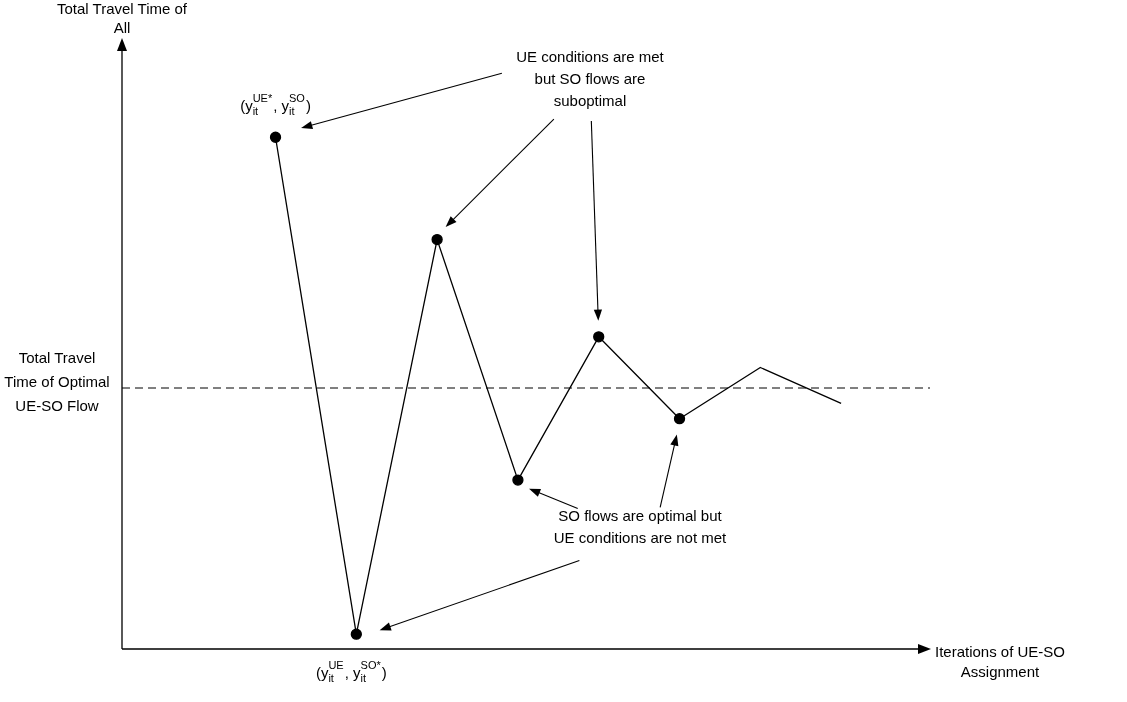 The height and width of the screenshot is (702, 1127). I want to click on text: UE conditions are met but SO flows are suboptimal, so click(590, 78).